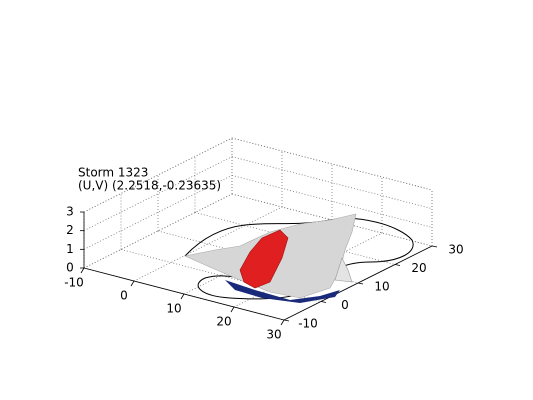 This screenshot has width=533, height=400. Describe the element at coordinates (70, 230) in the screenshot. I see `z-tick-label: 2` at that location.